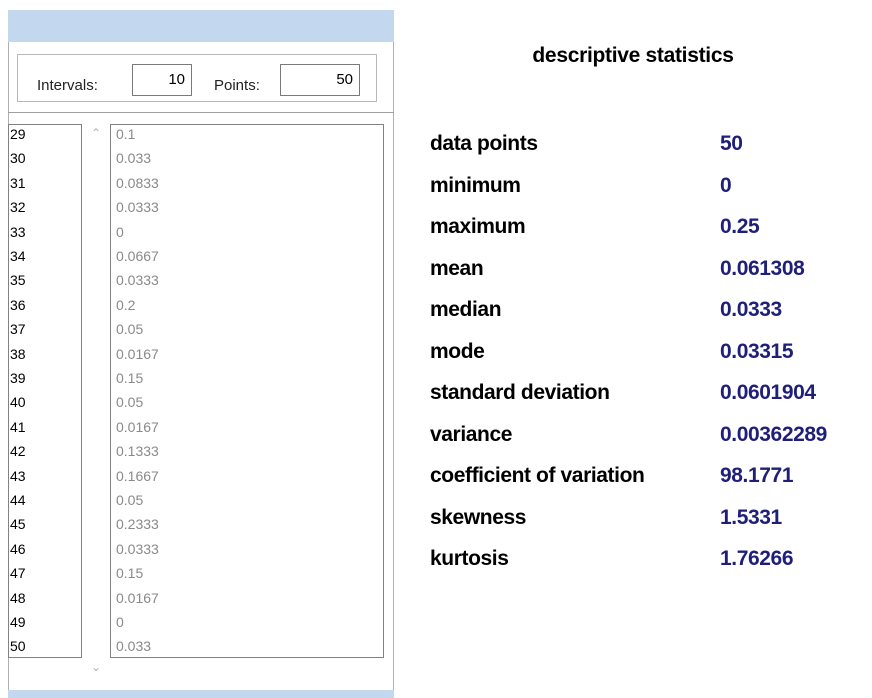 The height and width of the screenshot is (698, 872). I want to click on row-index: 40, so click(18, 402).